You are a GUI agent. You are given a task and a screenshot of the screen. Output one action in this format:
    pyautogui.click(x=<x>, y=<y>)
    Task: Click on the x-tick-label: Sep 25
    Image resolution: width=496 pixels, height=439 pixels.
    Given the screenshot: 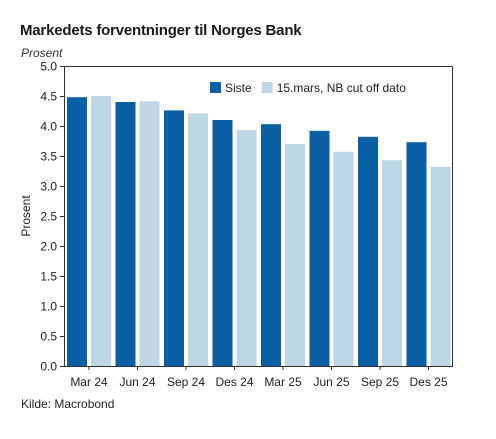 What is the action you would take?
    pyautogui.click(x=380, y=382)
    